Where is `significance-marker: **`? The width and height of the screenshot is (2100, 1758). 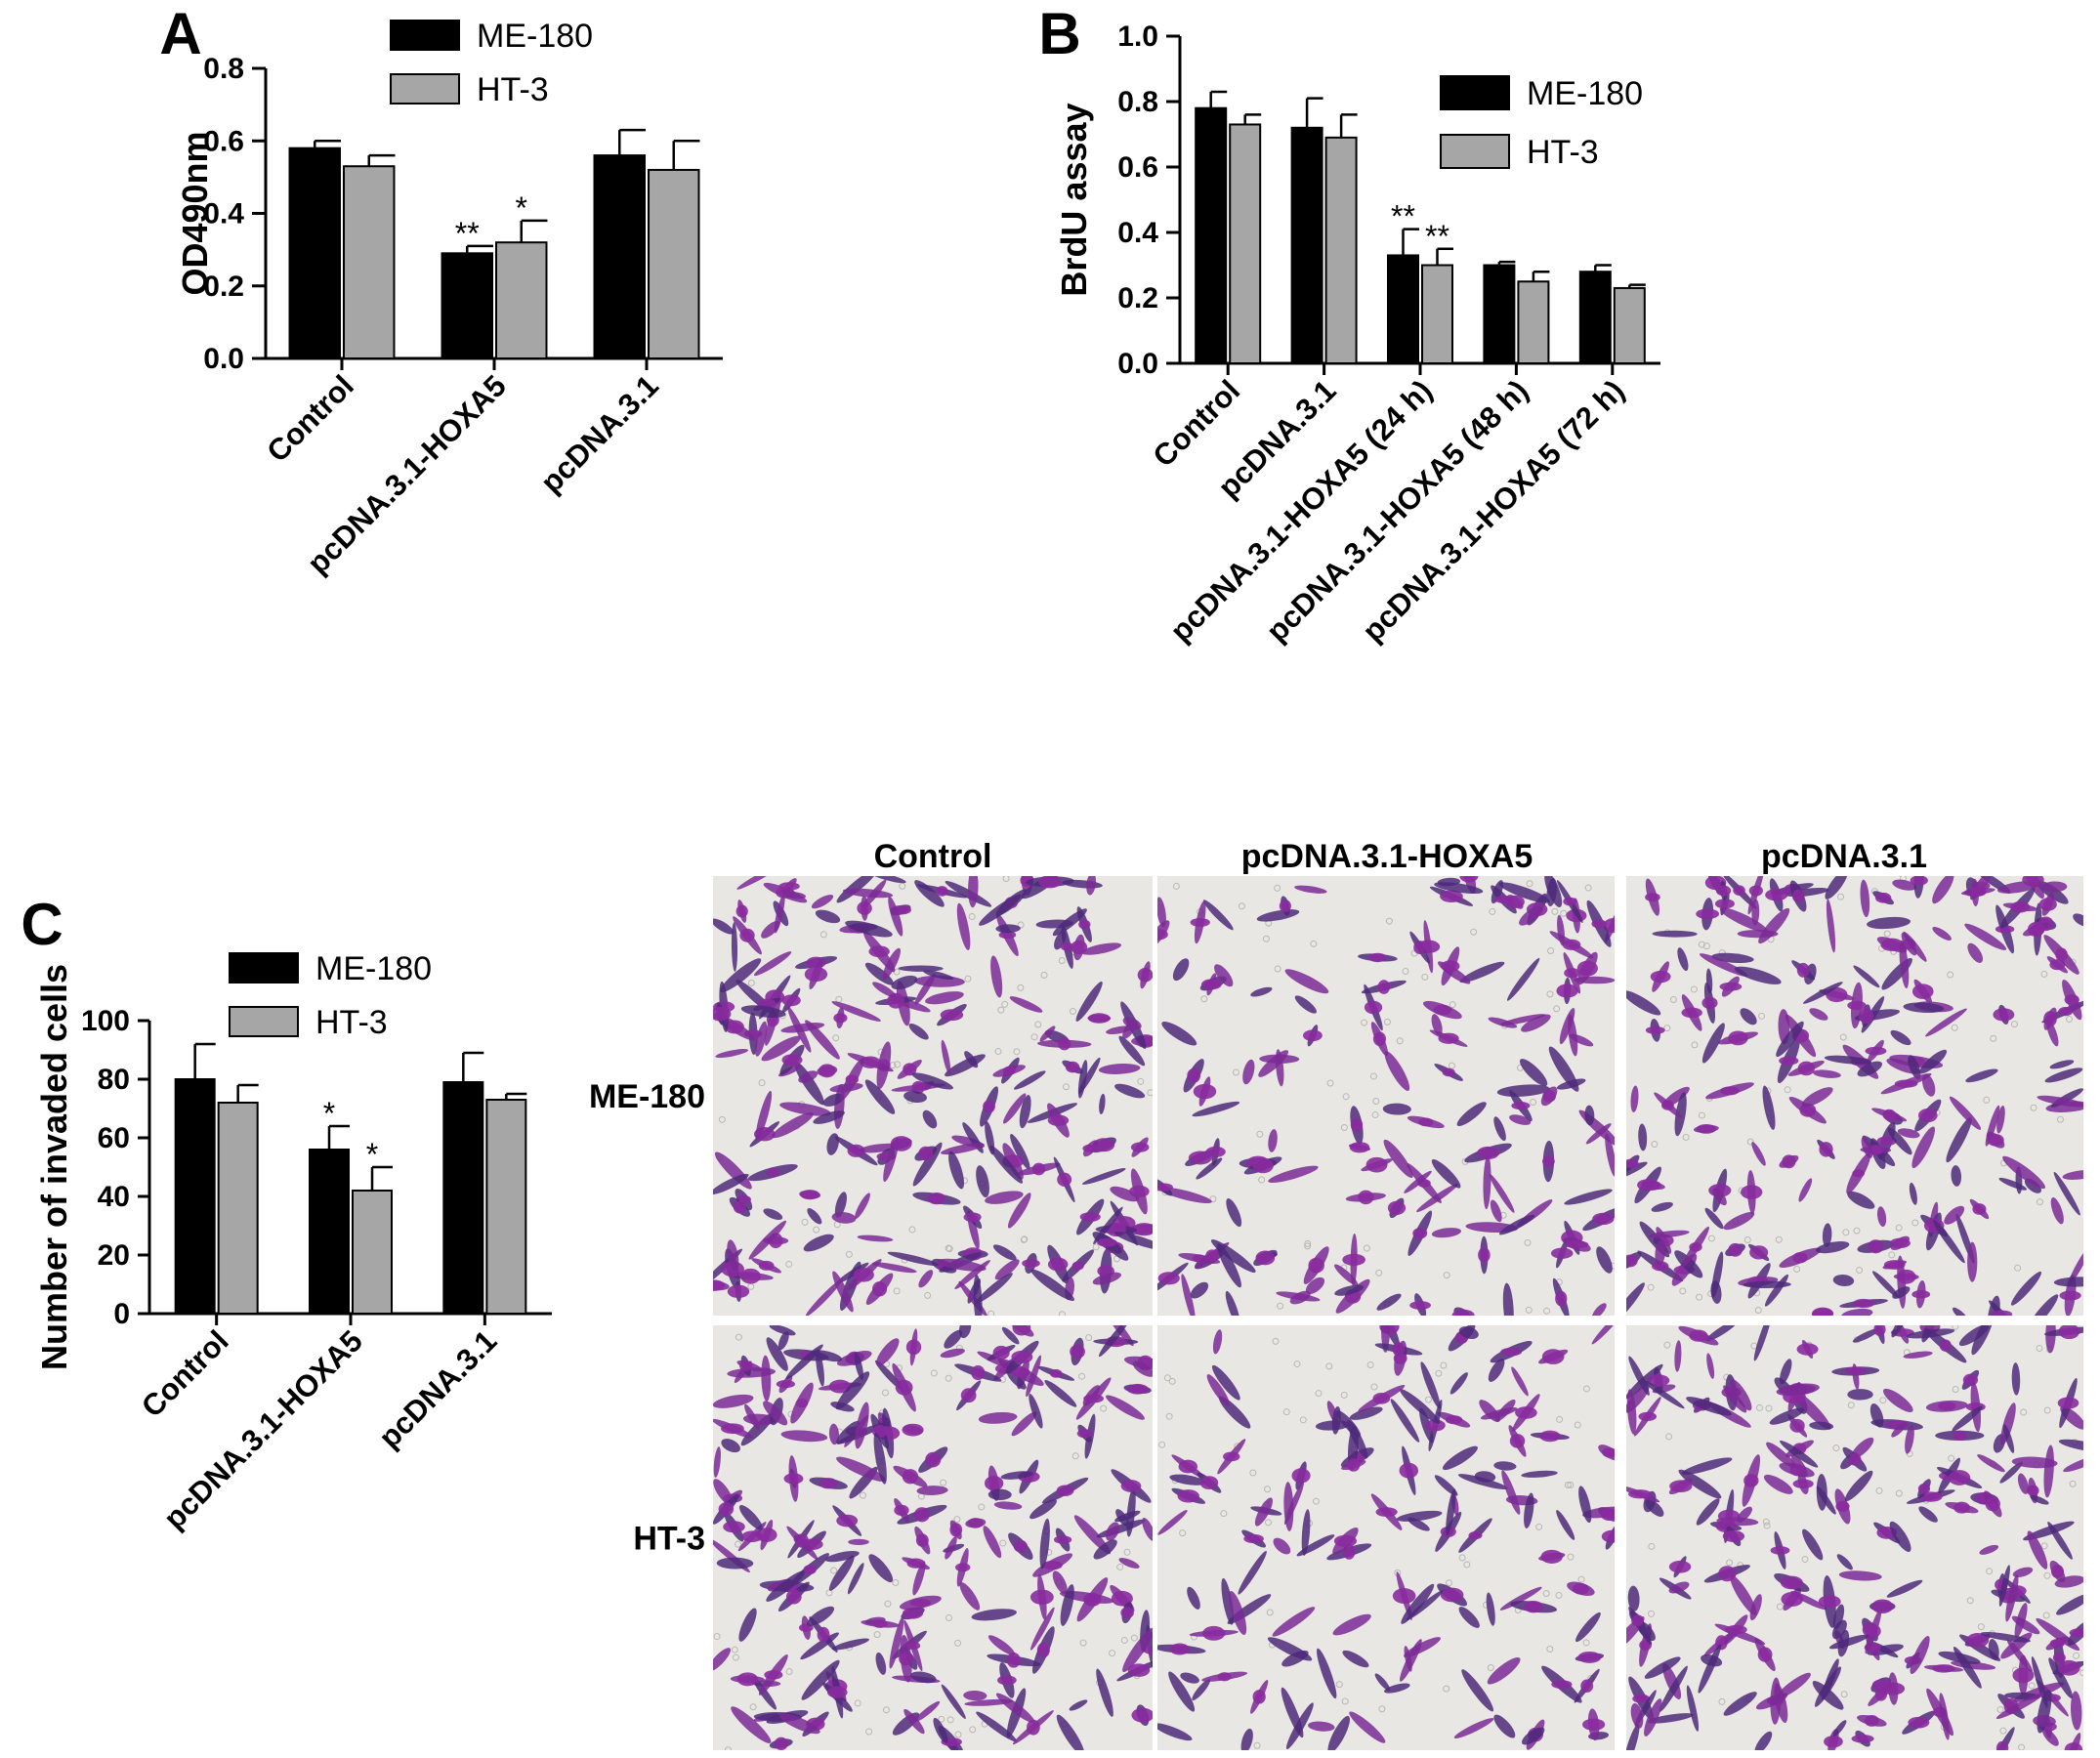 significance-marker: ** is located at coordinates (1437, 236).